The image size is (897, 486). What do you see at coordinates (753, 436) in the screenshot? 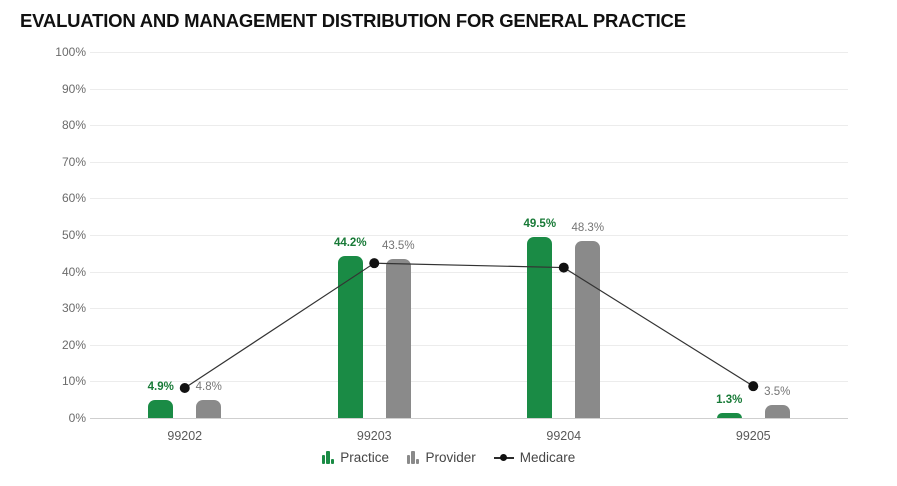
I see `x-axis-category-label: 99205` at bounding box center [753, 436].